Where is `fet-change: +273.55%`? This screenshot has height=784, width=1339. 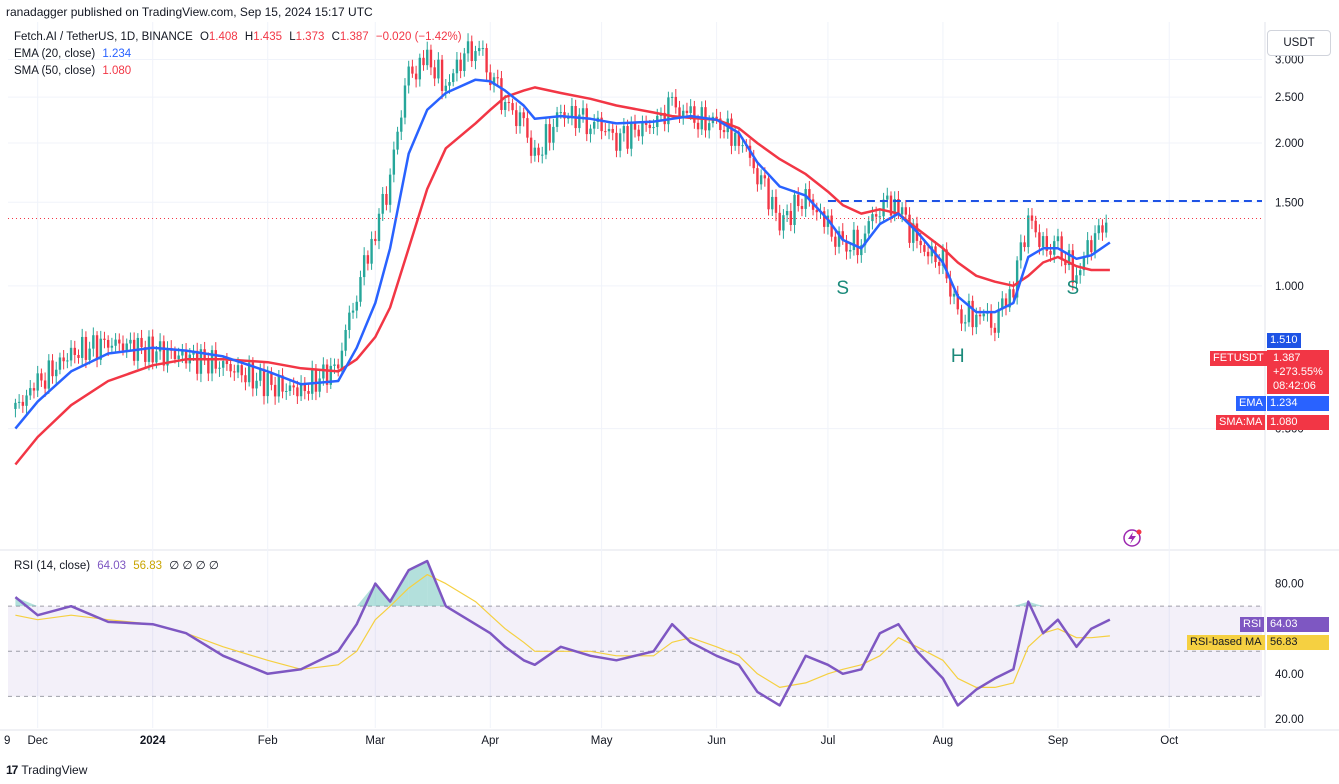 fet-change: +273.55% is located at coordinates (1298, 372).